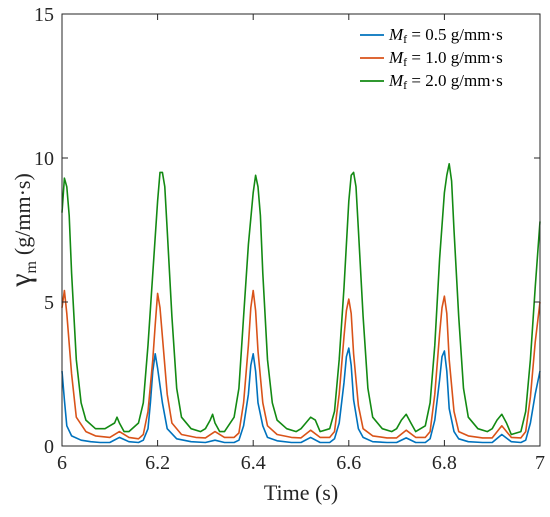  I want to click on legend-label: Mf = 2.0 g/mm·s, so click(445, 81).